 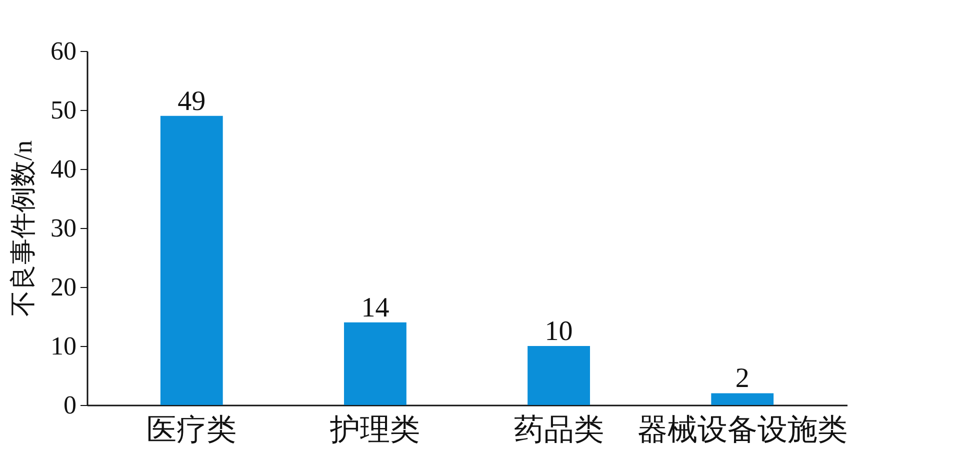 I want to click on data-label: 14, so click(x=375, y=308).